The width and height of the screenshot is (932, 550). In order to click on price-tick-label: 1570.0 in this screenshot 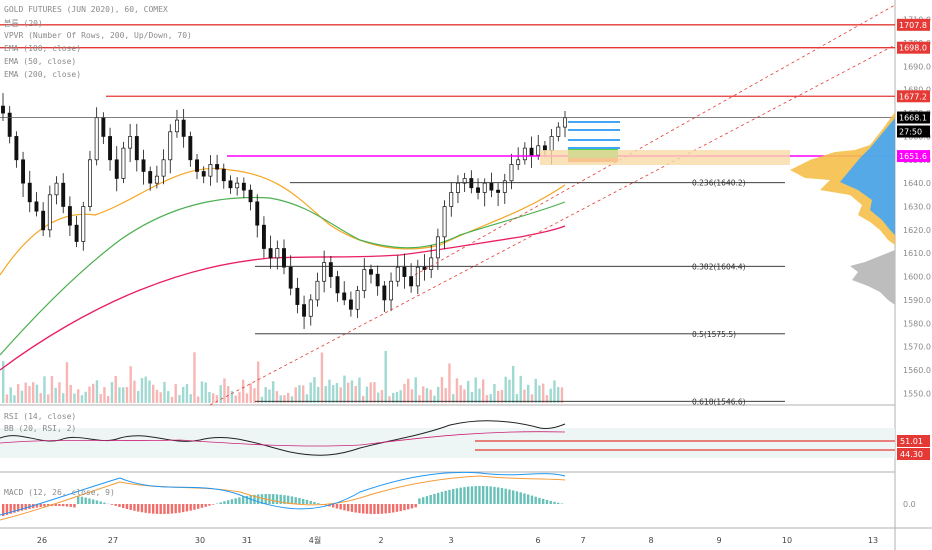, I will do `click(917, 347)`.